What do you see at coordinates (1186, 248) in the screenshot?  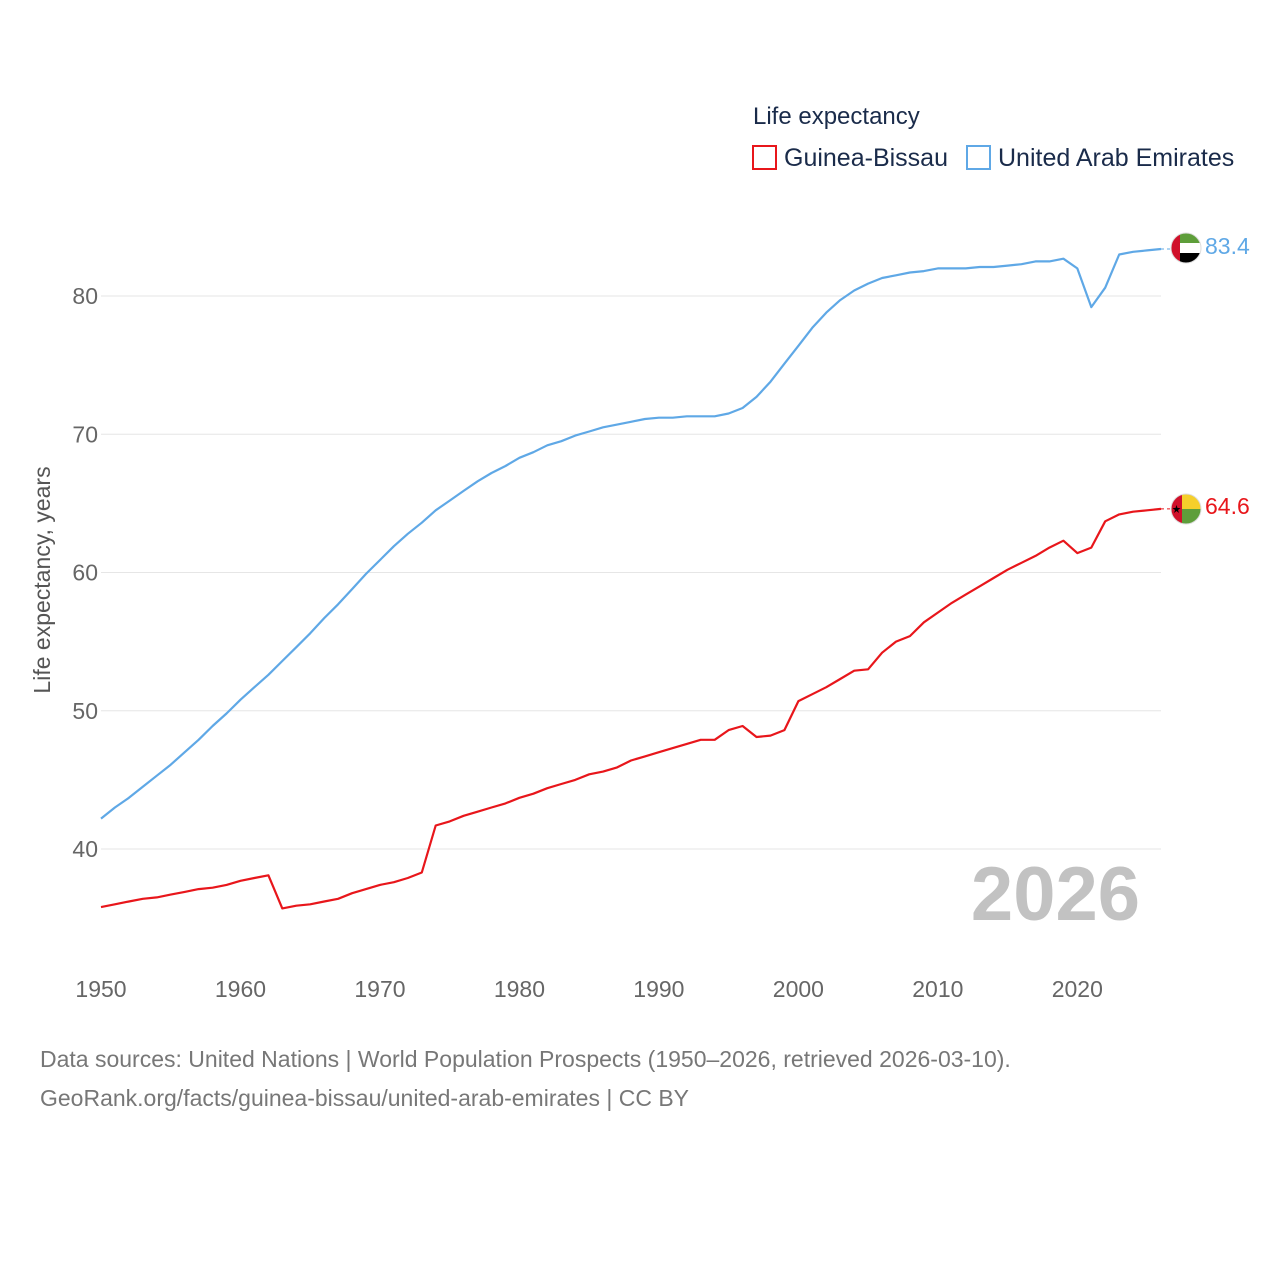 I see `uae-flag-icon` at bounding box center [1186, 248].